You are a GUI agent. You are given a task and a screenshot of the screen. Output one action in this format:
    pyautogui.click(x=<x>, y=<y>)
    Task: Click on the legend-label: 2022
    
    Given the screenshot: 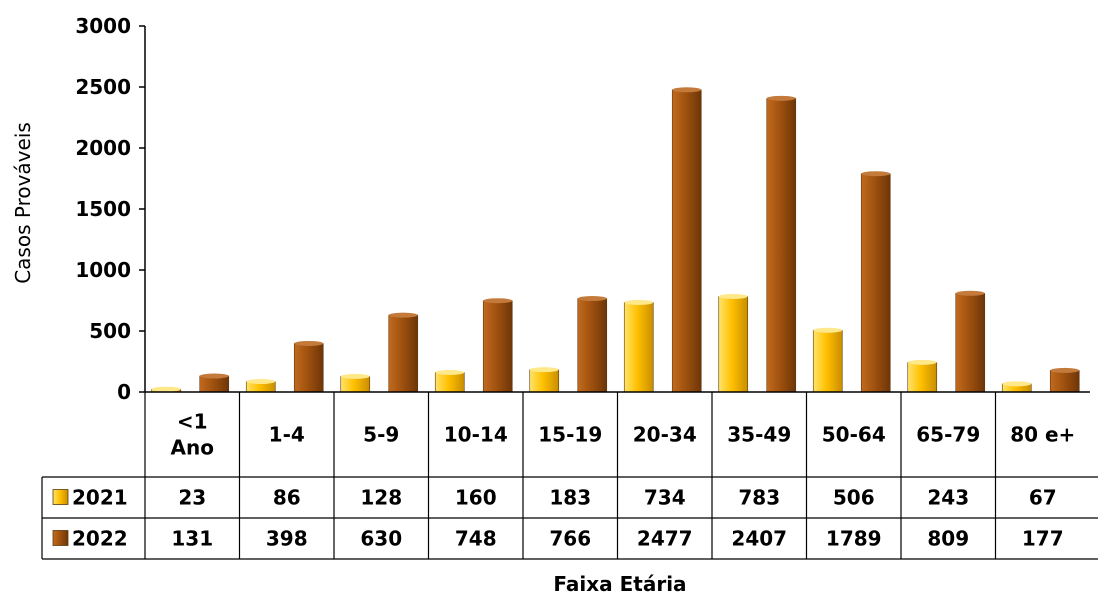 What is the action you would take?
    pyautogui.click(x=100, y=539)
    